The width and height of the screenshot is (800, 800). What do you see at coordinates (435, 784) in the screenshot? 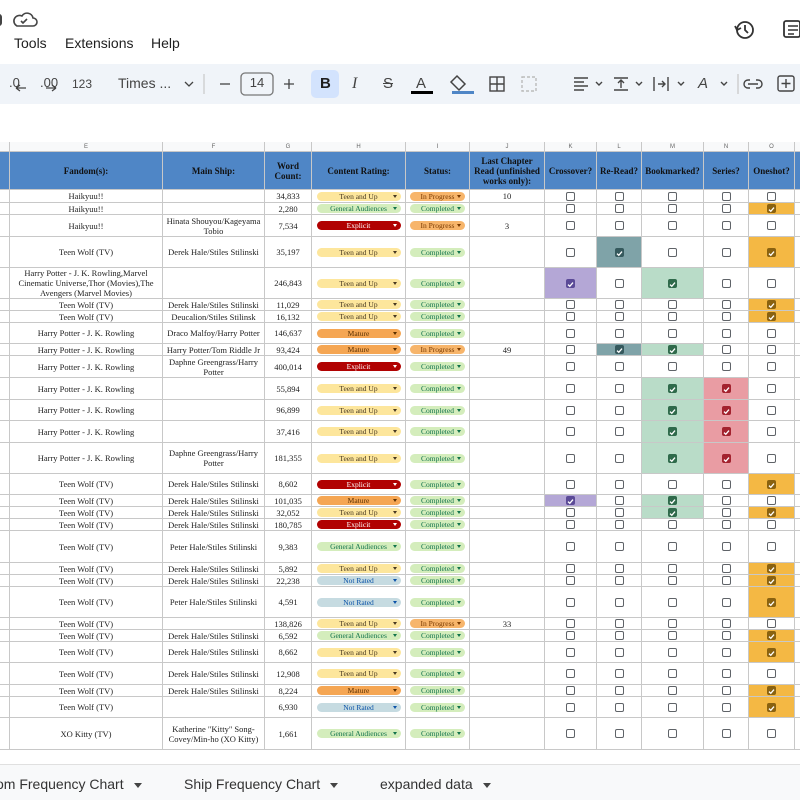
I see `sheet-tab: expanded data` at bounding box center [435, 784].